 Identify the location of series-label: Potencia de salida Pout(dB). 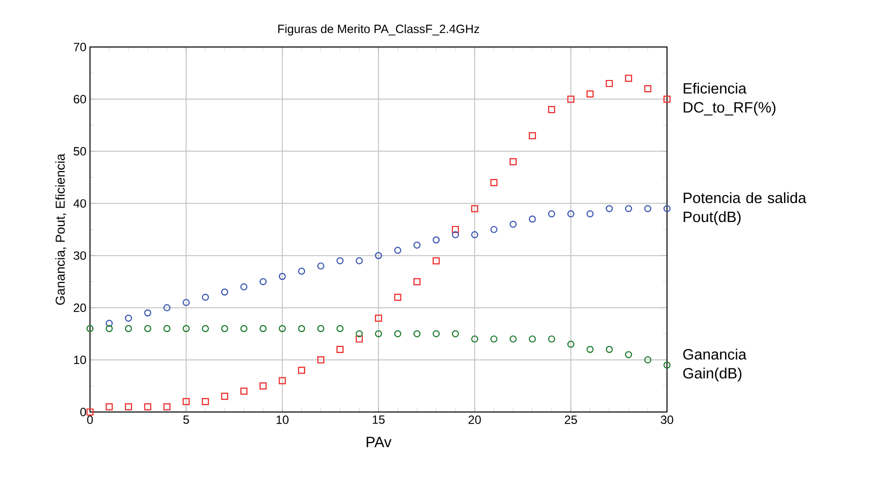
(745, 209).